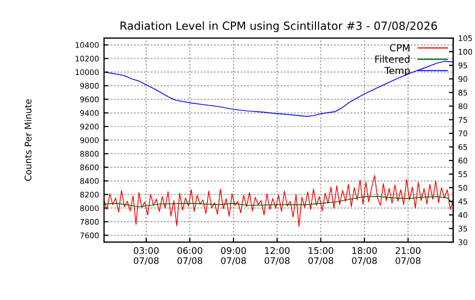 Image resolution: width=475 pixels, height=300 pixels. What do you see at coordinates (28, 140) in the screenshot?
I see `y-axis-title: Counts Per Minute` at bounding box center [28, 140].